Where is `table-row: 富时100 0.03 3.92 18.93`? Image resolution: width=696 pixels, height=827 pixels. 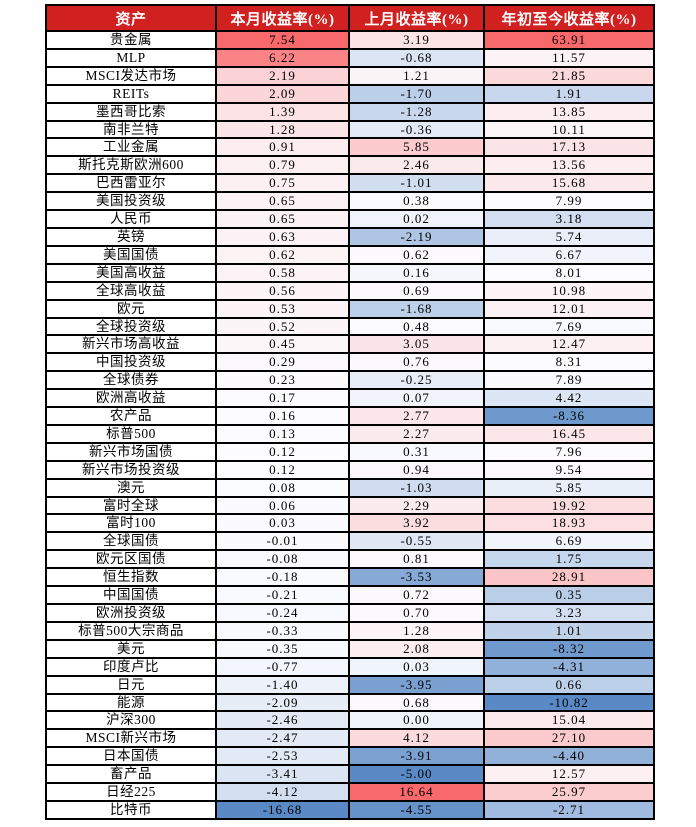
table-row: 富时100 0.03 3.92 18.93 is located at coordinates (350, 523).